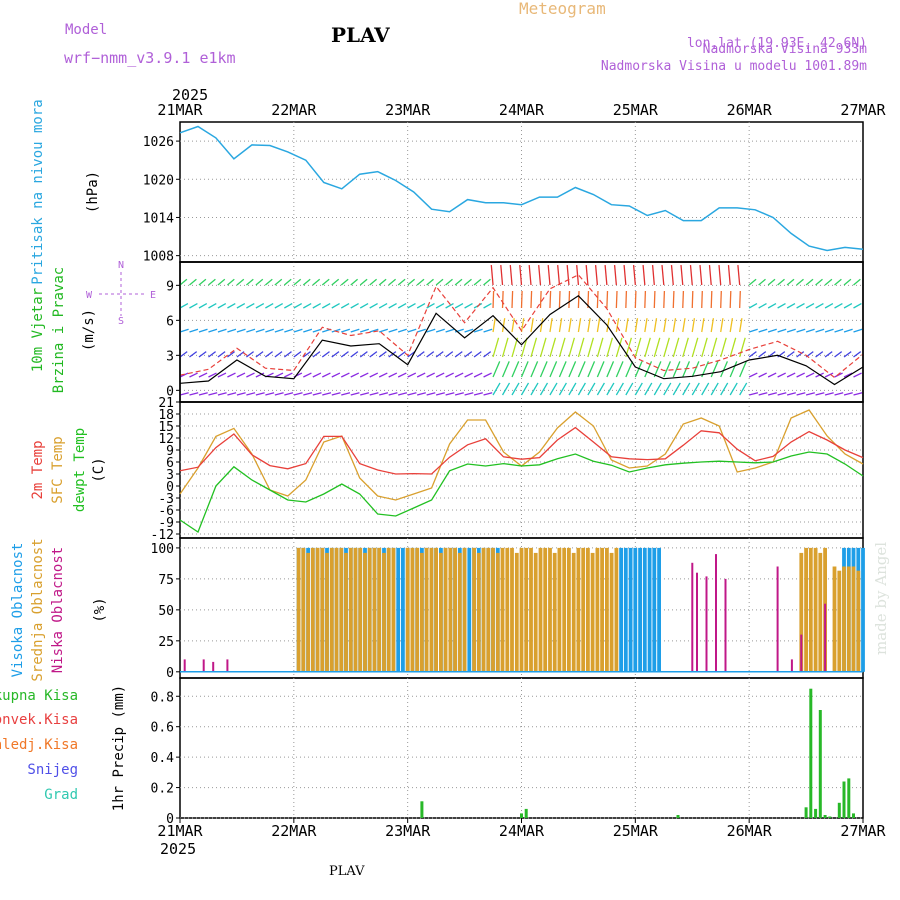  Describe the element at coordinates (150, 58) in the screenshot. I see `model-name: wrf−nmm_v3.9.1 e1km` at that location.